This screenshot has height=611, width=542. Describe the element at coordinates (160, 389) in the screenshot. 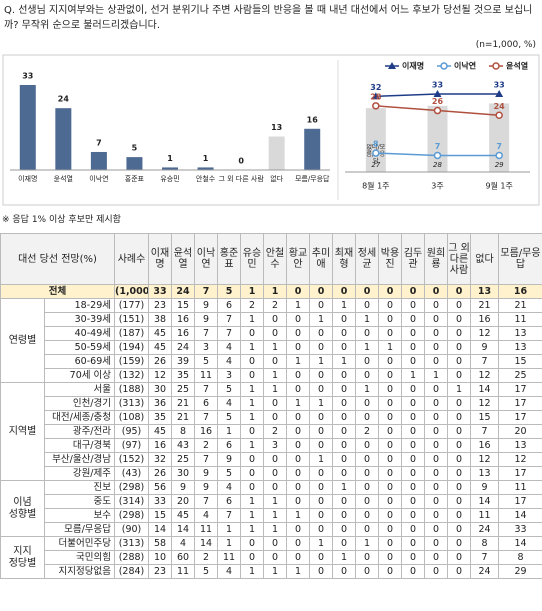

I see `table-cell: 30` at that location.